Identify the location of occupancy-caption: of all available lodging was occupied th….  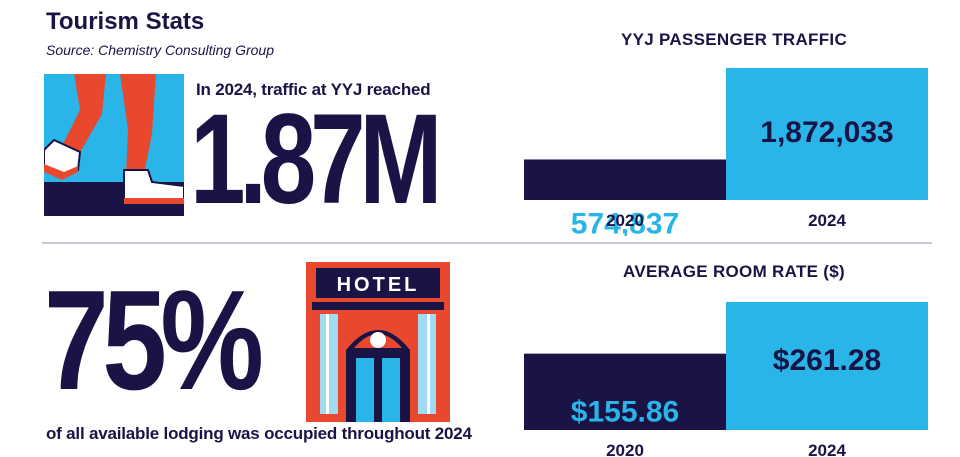
(259, 433).